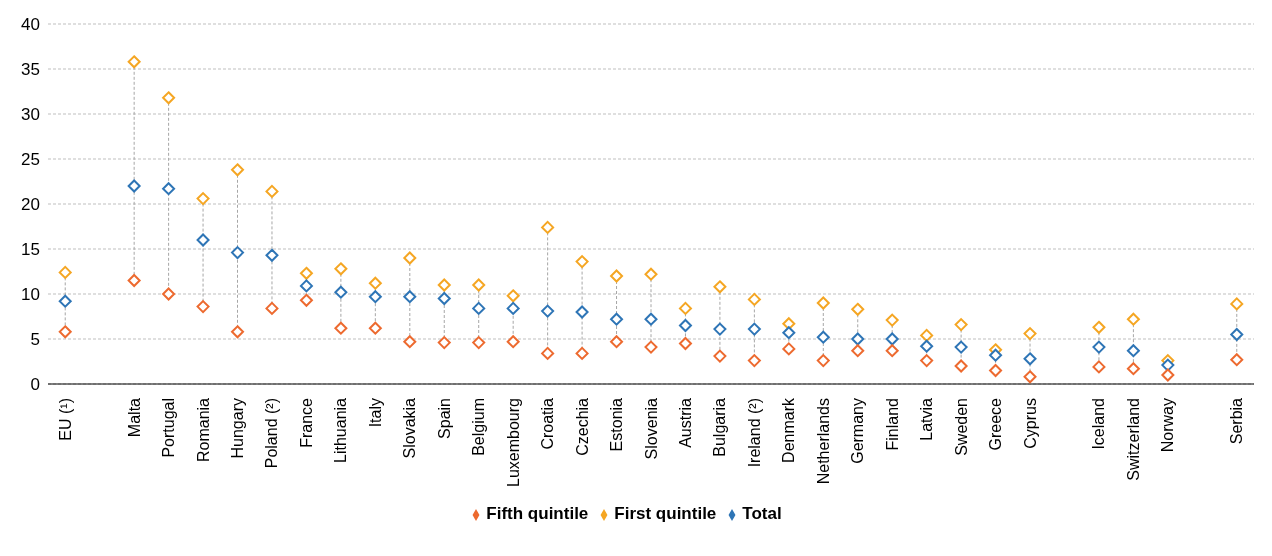 This screenshot has height=556, width=1272. Describe the element at coordinates (548, 423) in the screenshot. I see `x-tick-label: Croatia` at that location.